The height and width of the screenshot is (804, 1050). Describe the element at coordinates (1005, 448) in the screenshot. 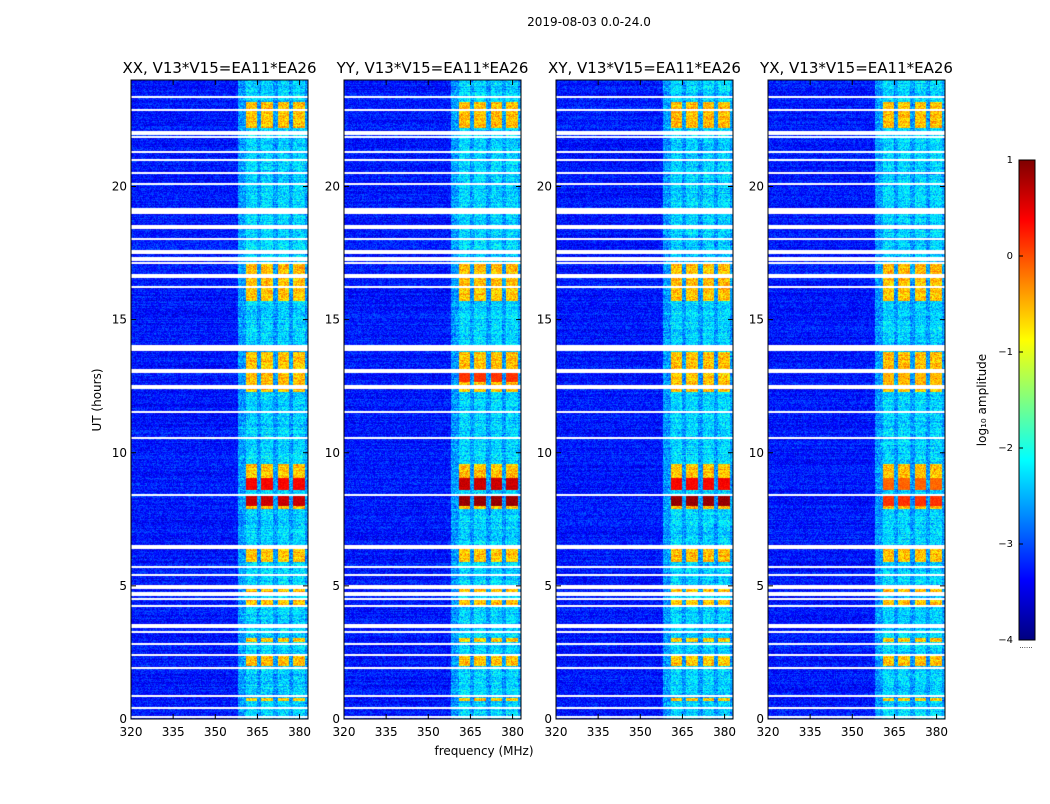

I see `colorbar-tick-label: −2` at that location.